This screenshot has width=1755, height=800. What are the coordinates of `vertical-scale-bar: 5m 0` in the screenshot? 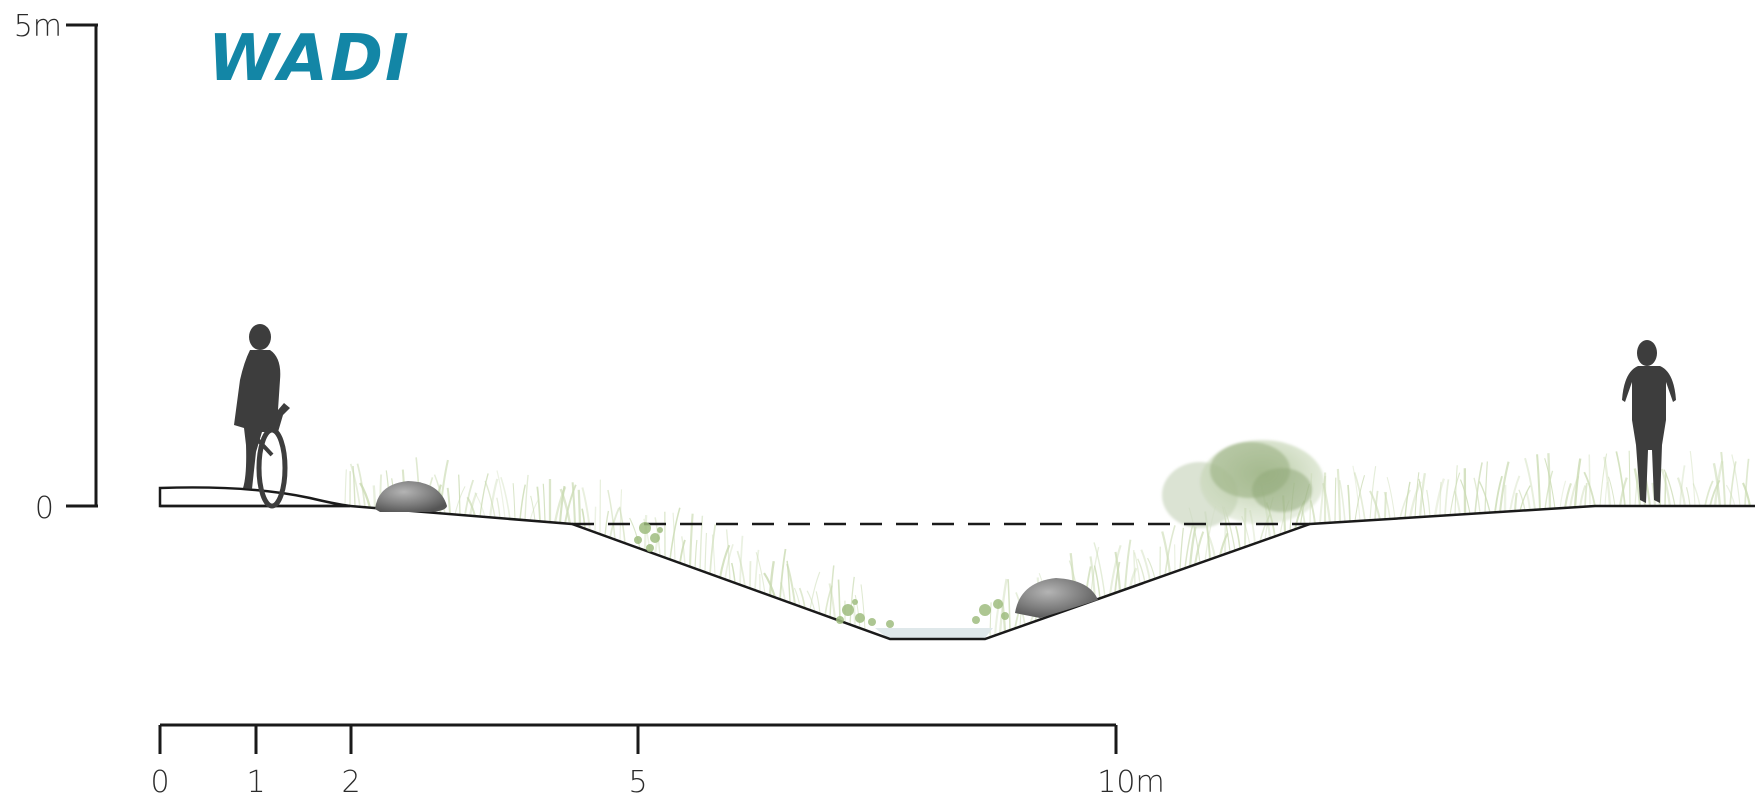 It's located at (56, 267).